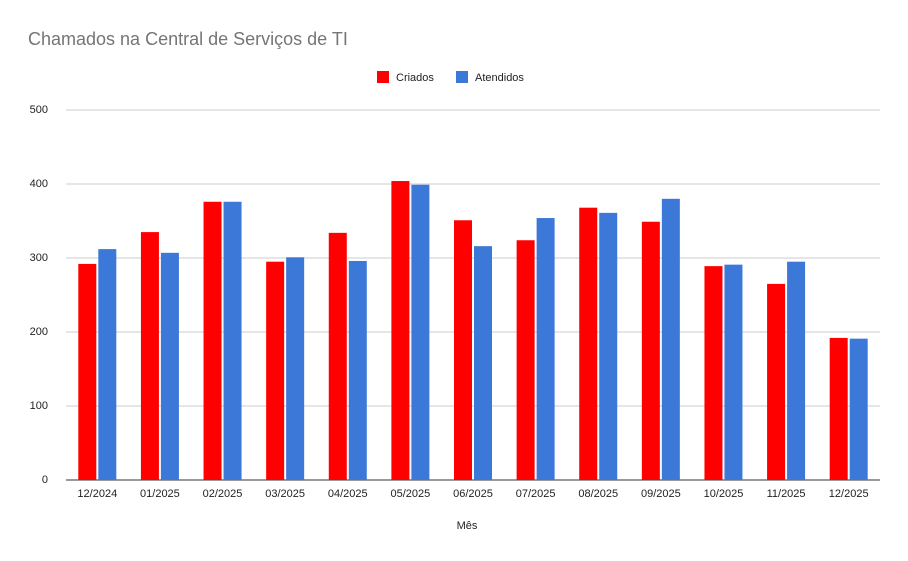 This screenshot has width=908, height=561. What do you see at coordinates (97, 494) in the screenshot?
I see `x-tick-label: 12/2024` at bounding box center [97, 494].